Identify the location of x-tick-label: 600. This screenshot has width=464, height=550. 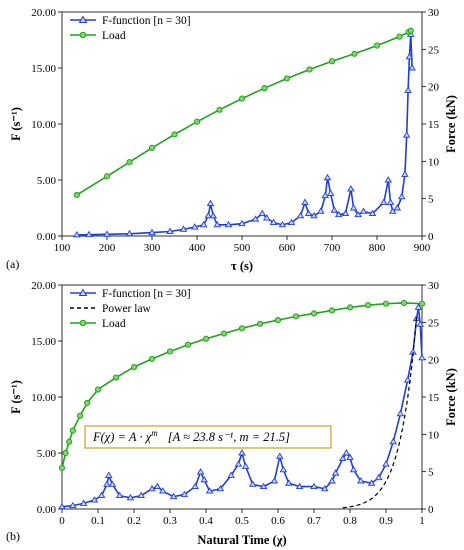
(287, 248).